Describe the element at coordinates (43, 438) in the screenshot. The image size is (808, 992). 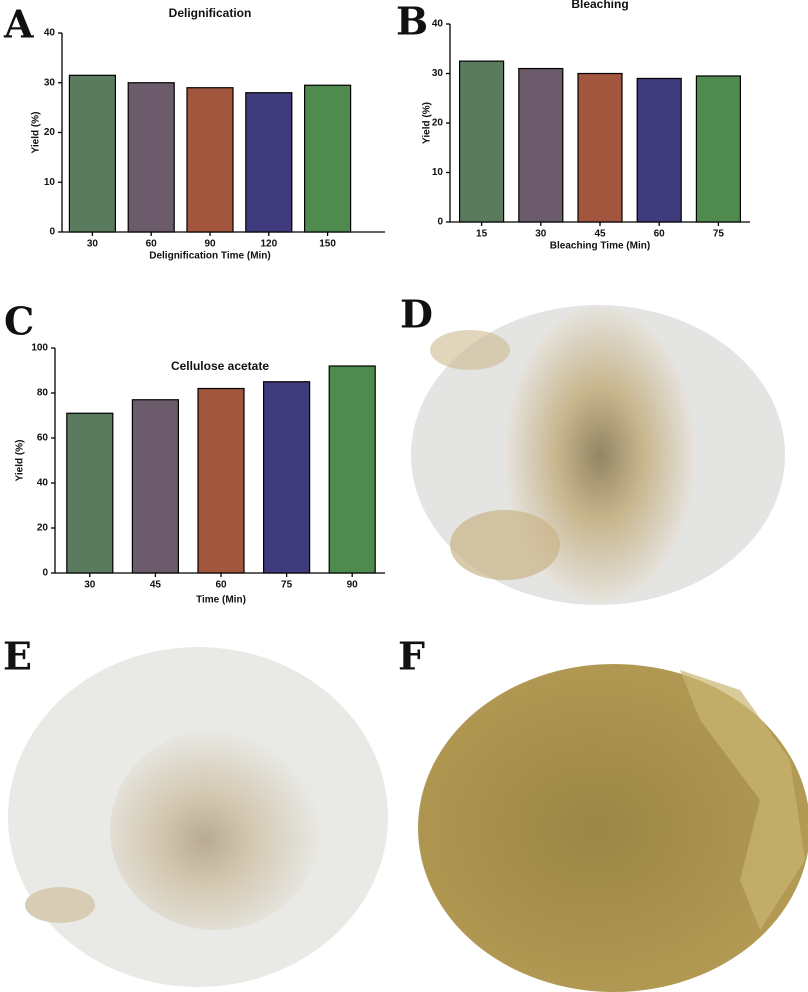
I see `y-tick-label: 60` at that location.